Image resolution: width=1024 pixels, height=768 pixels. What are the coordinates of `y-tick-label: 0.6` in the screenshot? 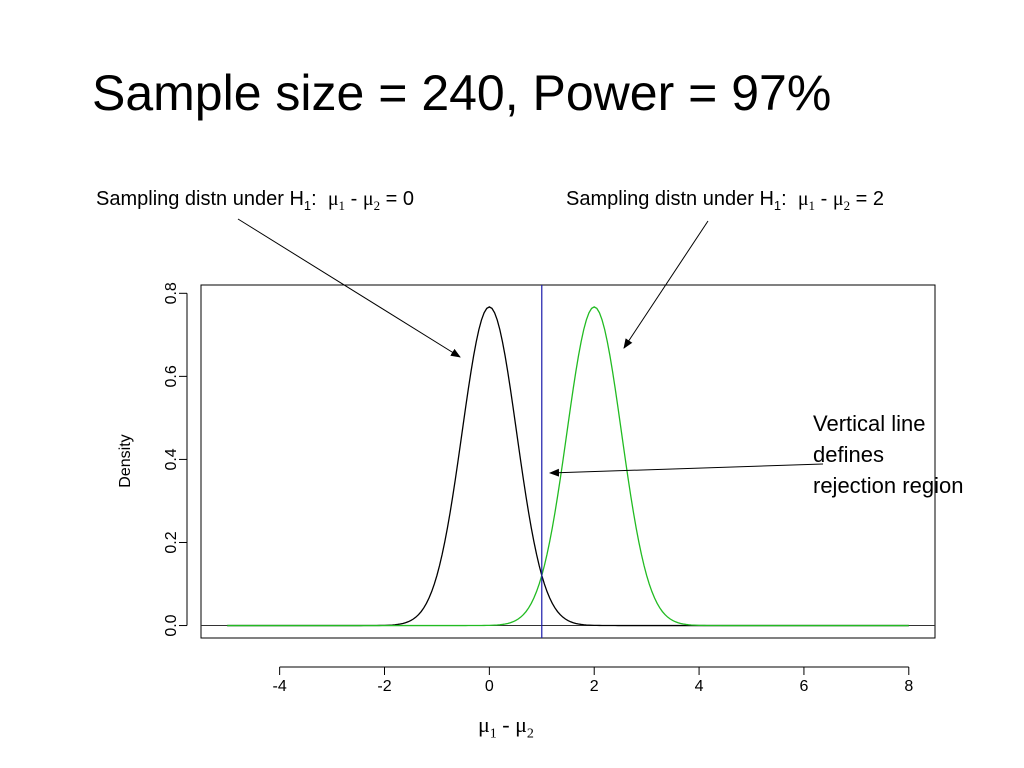 It's located at (171, 376).